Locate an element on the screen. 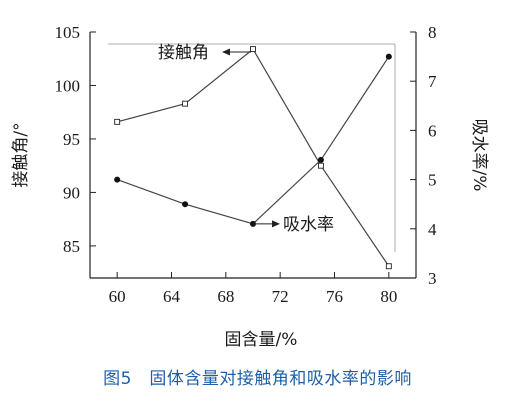 The image size is (515, 404). x-tick-label: 68 is located at coordinates (225, 296).